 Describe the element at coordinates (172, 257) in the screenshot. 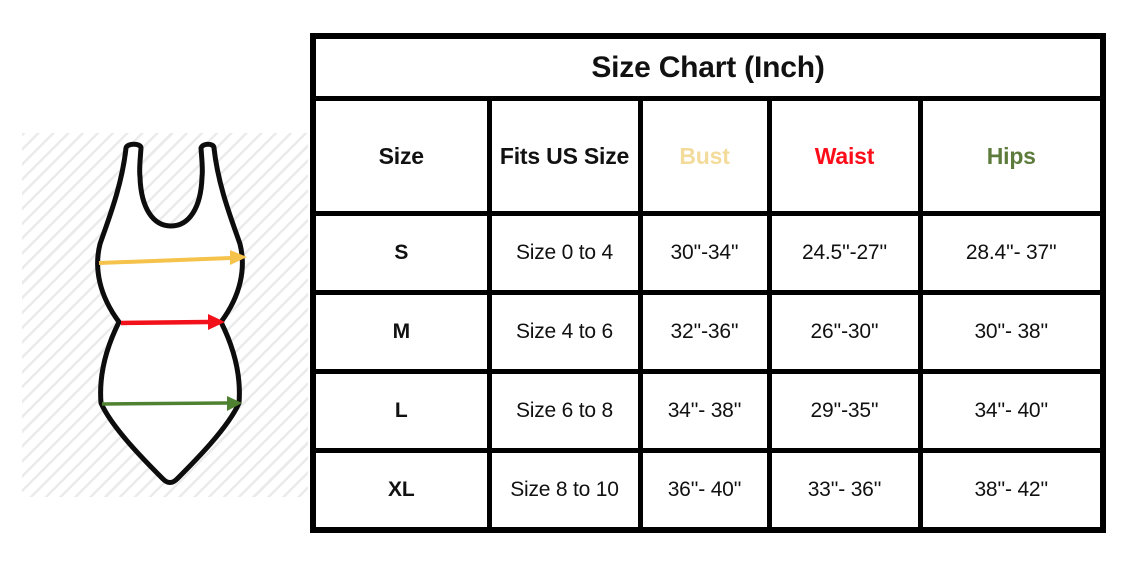

I see `bust-arrow-icon` at that location.